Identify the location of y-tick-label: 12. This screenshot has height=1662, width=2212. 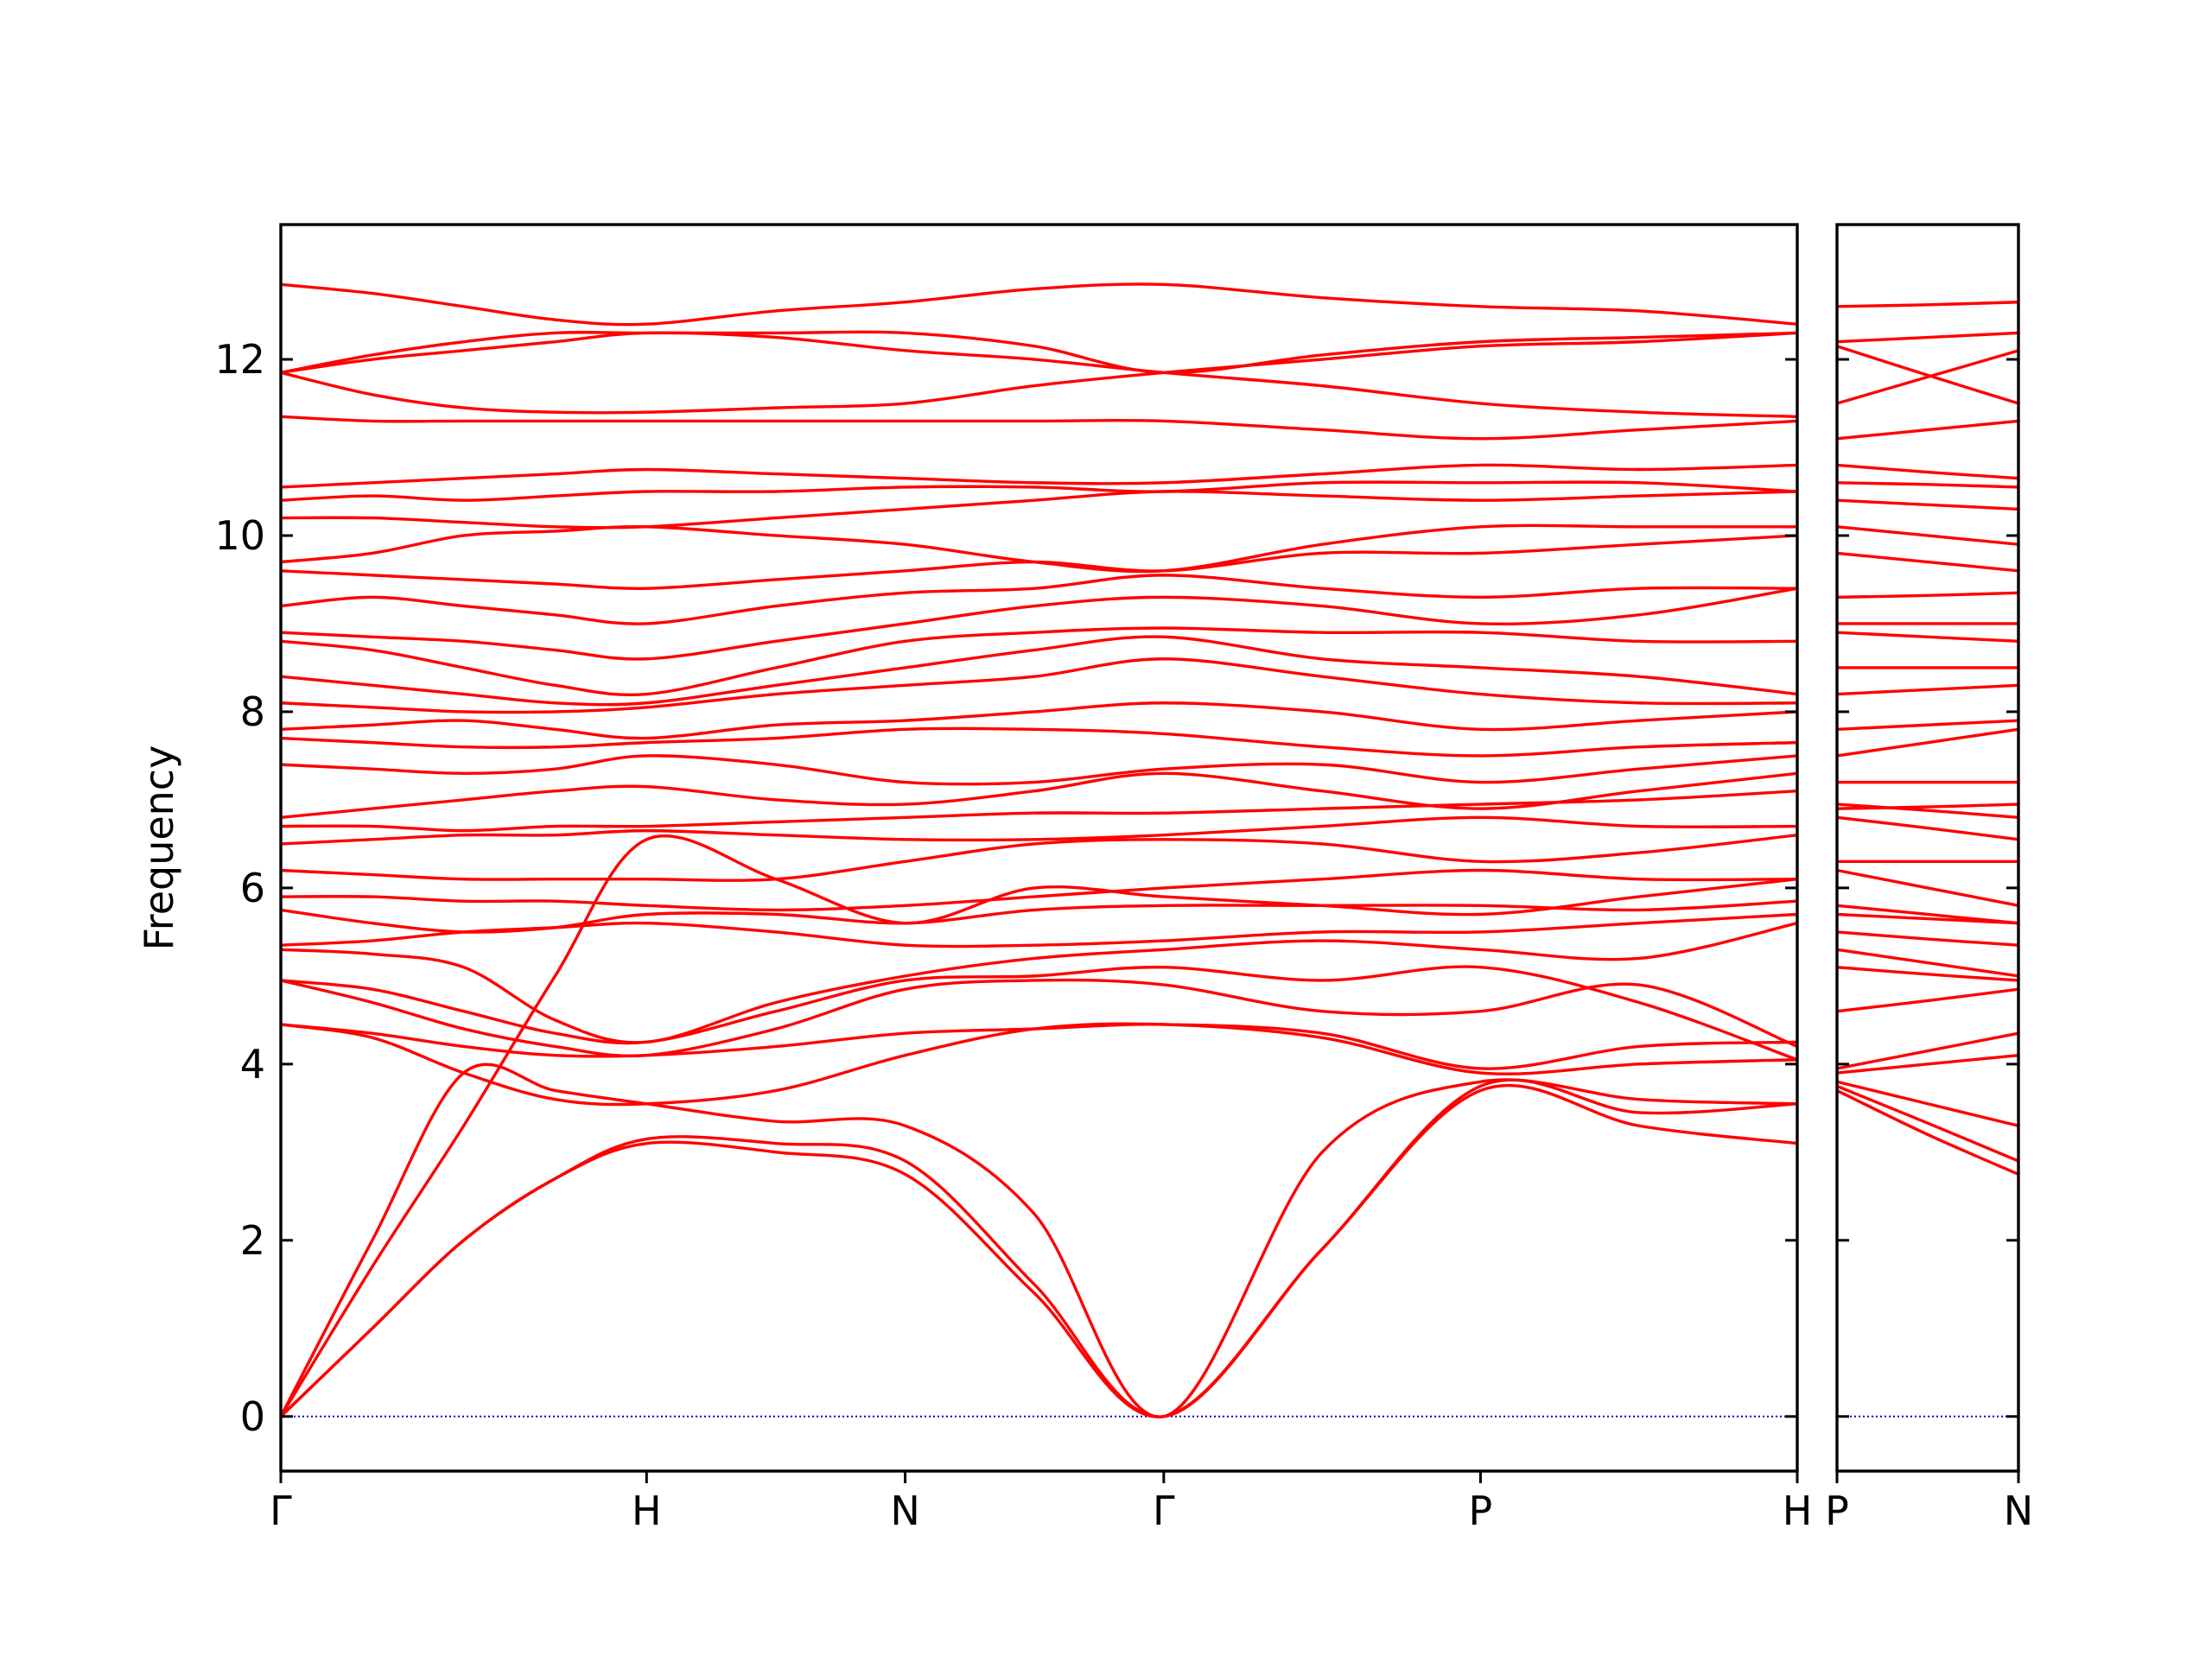
(239, 359).